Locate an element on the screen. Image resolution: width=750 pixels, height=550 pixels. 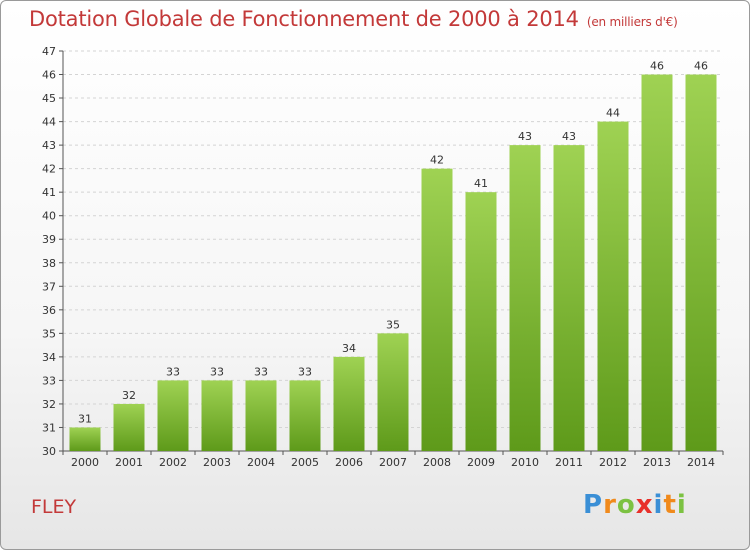
y-tick-label: 43 is located at coordinates (49, 145).